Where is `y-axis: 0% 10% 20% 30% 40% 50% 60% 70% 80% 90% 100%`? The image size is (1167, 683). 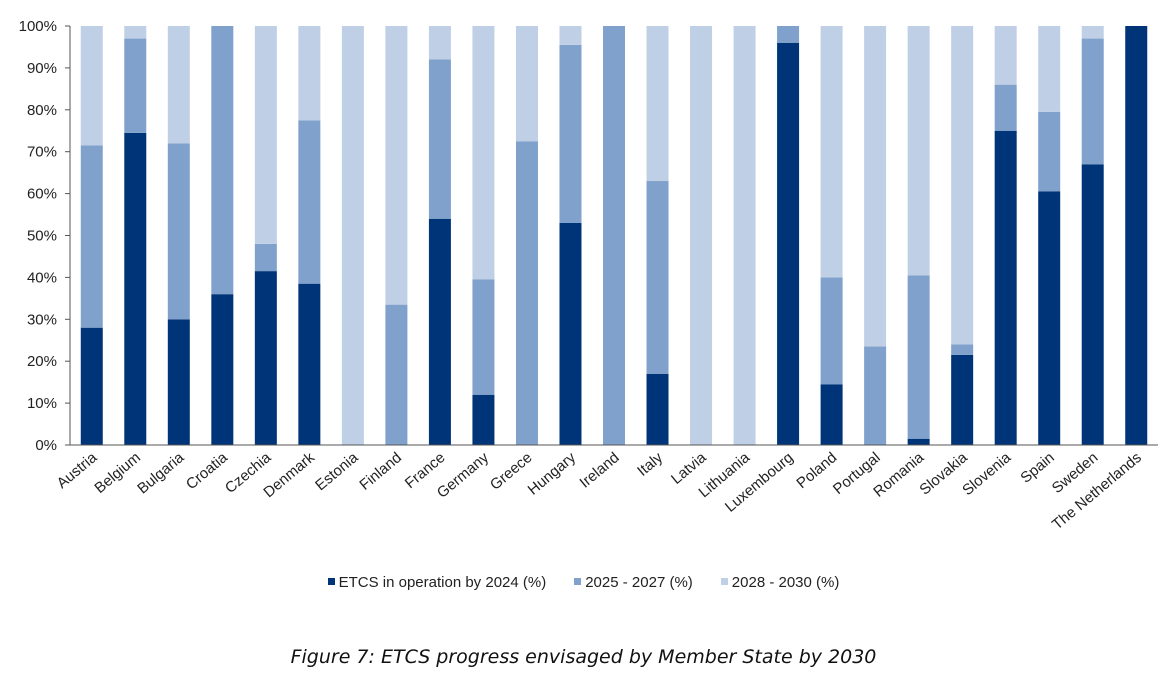 y-axis: 0% 10% 20% 30% 40% 50% 60% 70% 80% 90% 100% is located at coordinates (45, 236).